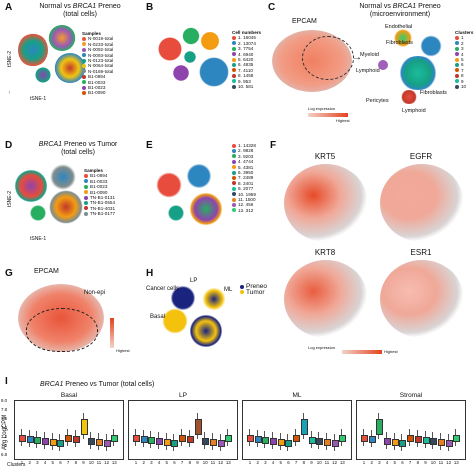  I want to click on panel-i-boxplot-stromal: Stromal 1 2 3 4 5 6 7 8 9 10 11 12 13, so click(411, 428).